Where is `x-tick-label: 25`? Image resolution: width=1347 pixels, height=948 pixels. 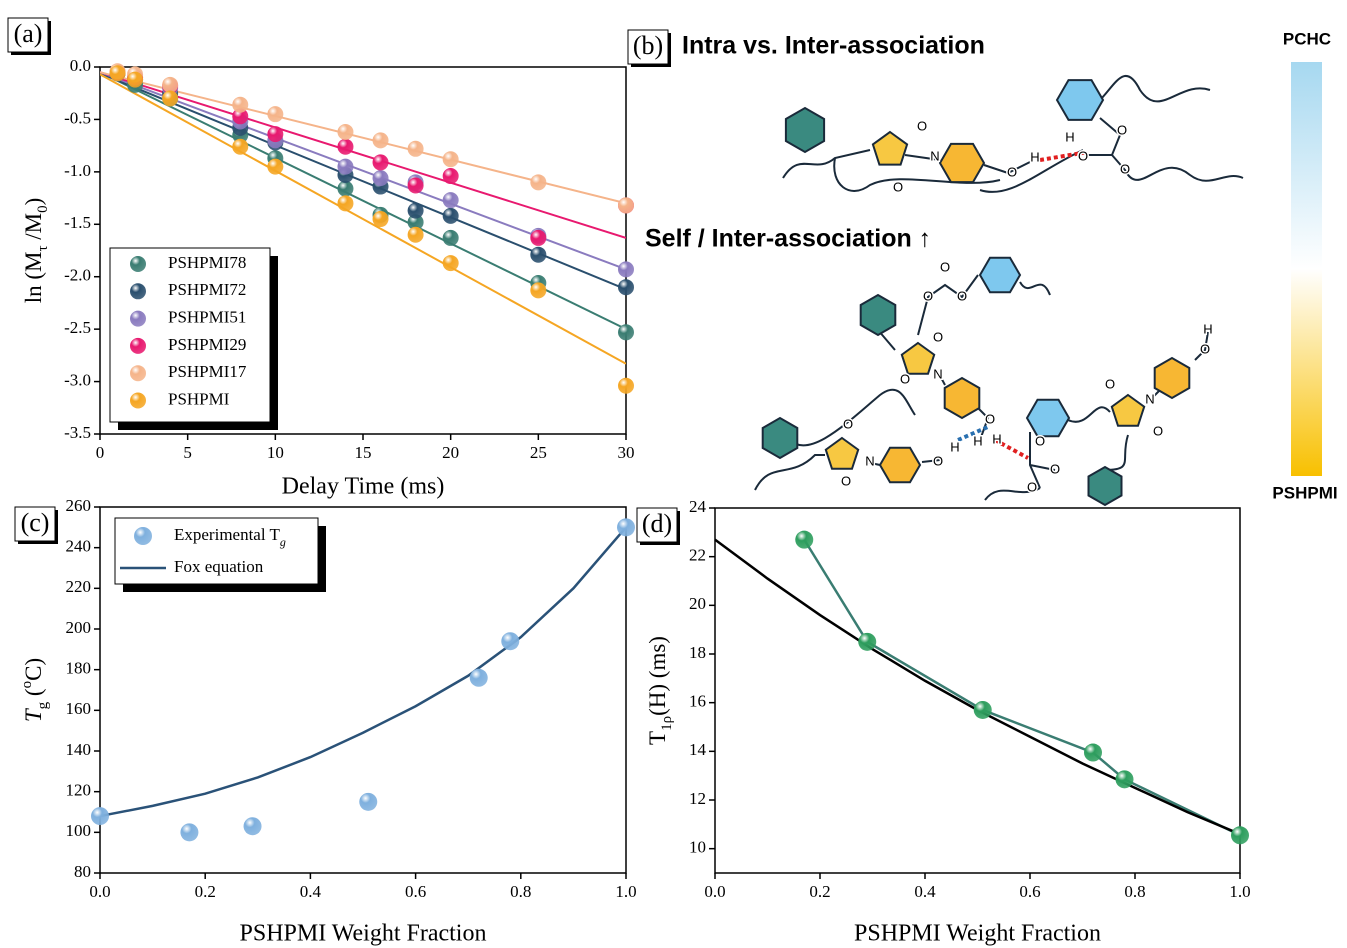 x-tick-label: 25 is located at coordinates (538, 452).